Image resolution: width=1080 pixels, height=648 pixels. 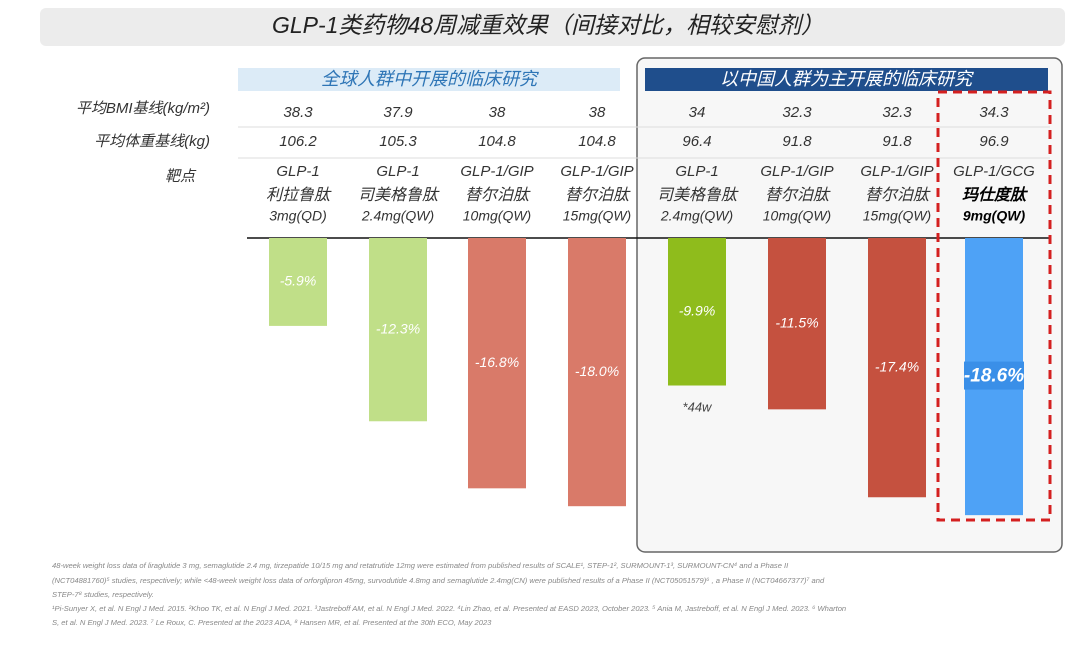 I want to click on row-label: 靶点, so click(x=181, y=176).